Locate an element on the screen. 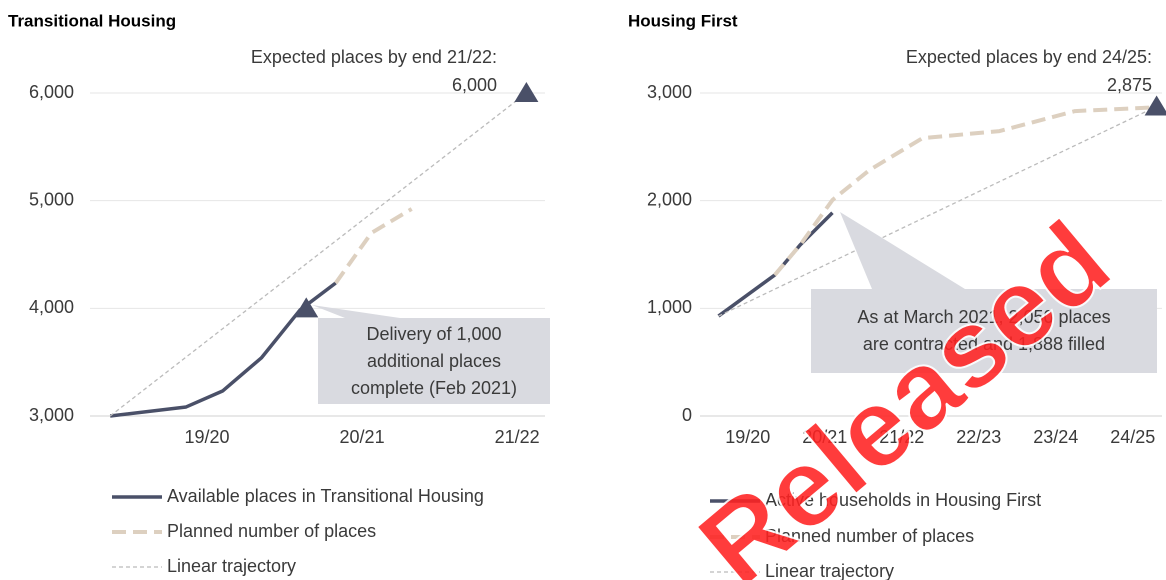 The width and height of the screenshot is (1166, 580). y-tick-label: 6,000 is located at coordinates (51, 92).